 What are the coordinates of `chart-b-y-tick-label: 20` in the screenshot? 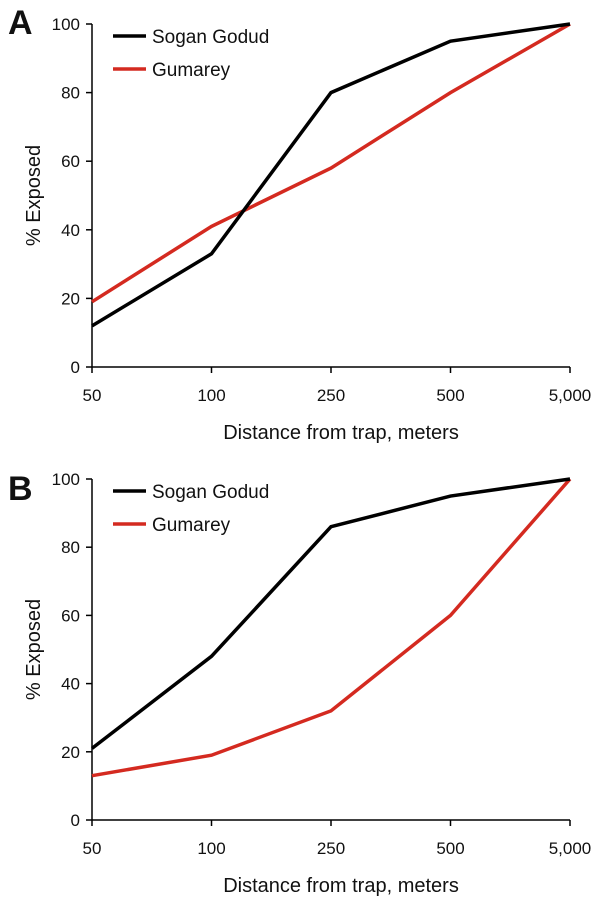 It's located at (70, 752).